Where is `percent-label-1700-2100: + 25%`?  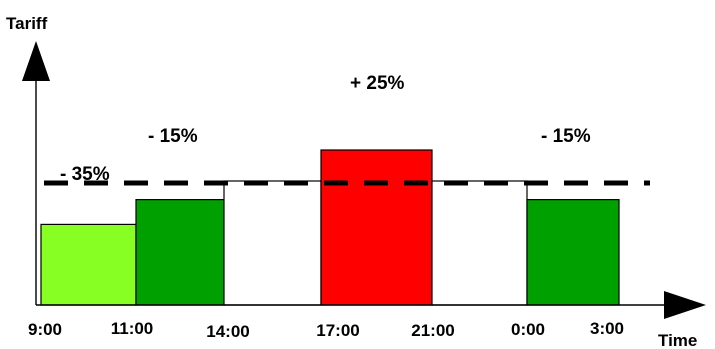 percent-label-1700-2100: + 25% is located at coordinates (377, 83).